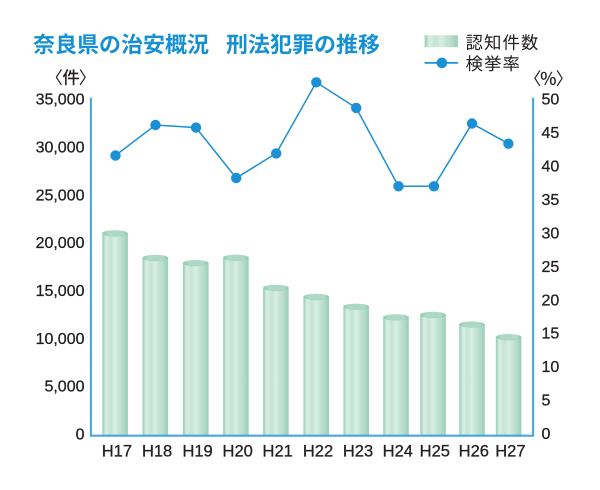 This screenshot has width=600, height=490. I want to click on svg-text: H24, so click(398, 451).